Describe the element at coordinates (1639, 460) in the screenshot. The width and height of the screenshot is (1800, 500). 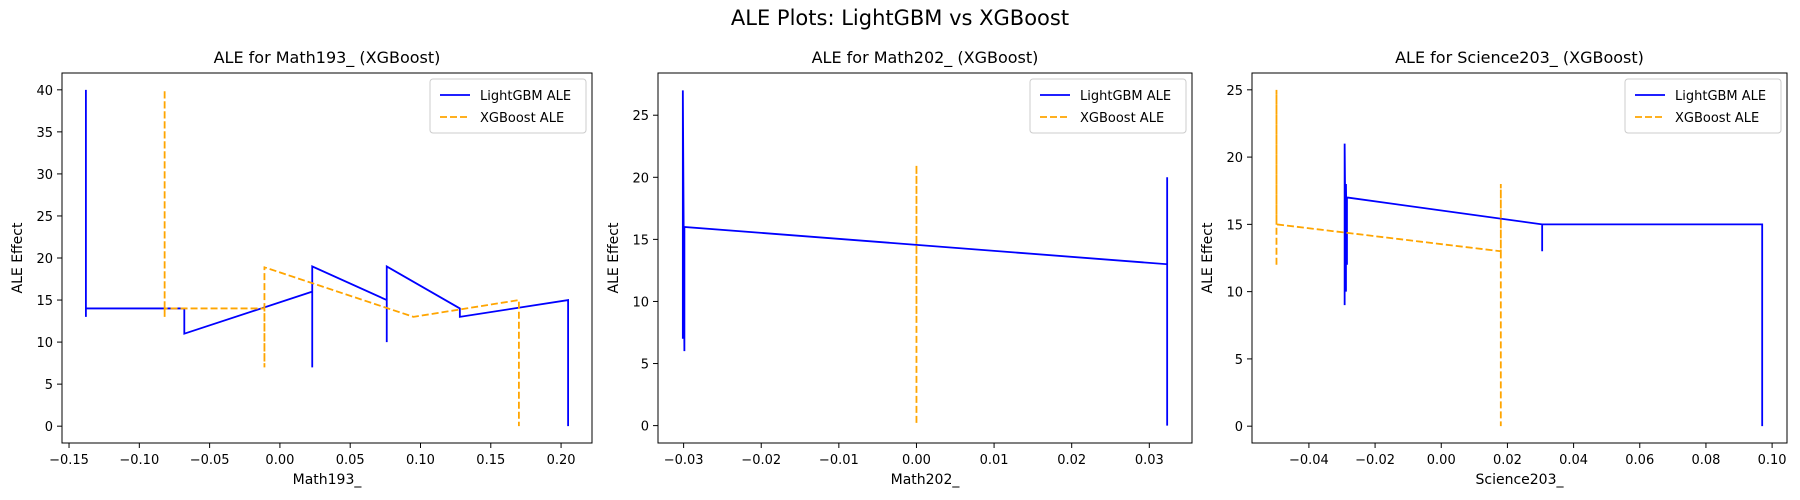
I see `x-tick-label: 0.06` at that location.